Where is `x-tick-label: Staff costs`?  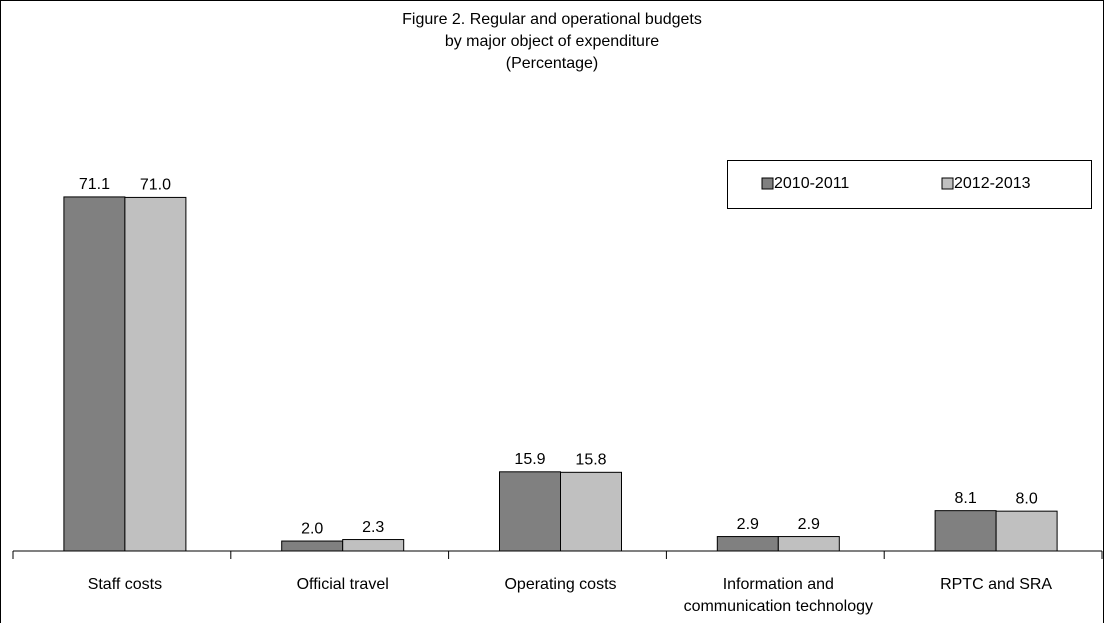
x-tick-label: Staff costs is located at coordinates (125, 584).